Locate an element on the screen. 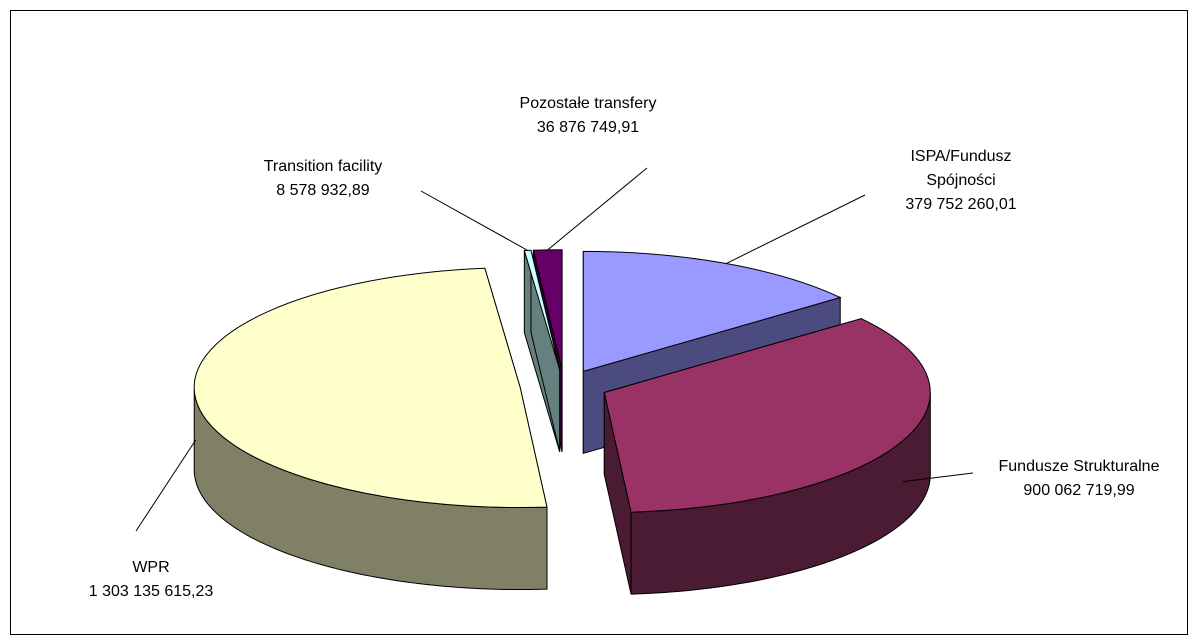 The image size is (1190, 637). data-label-value-3: 8 578 932,89 is located at coordinates (323, 190).